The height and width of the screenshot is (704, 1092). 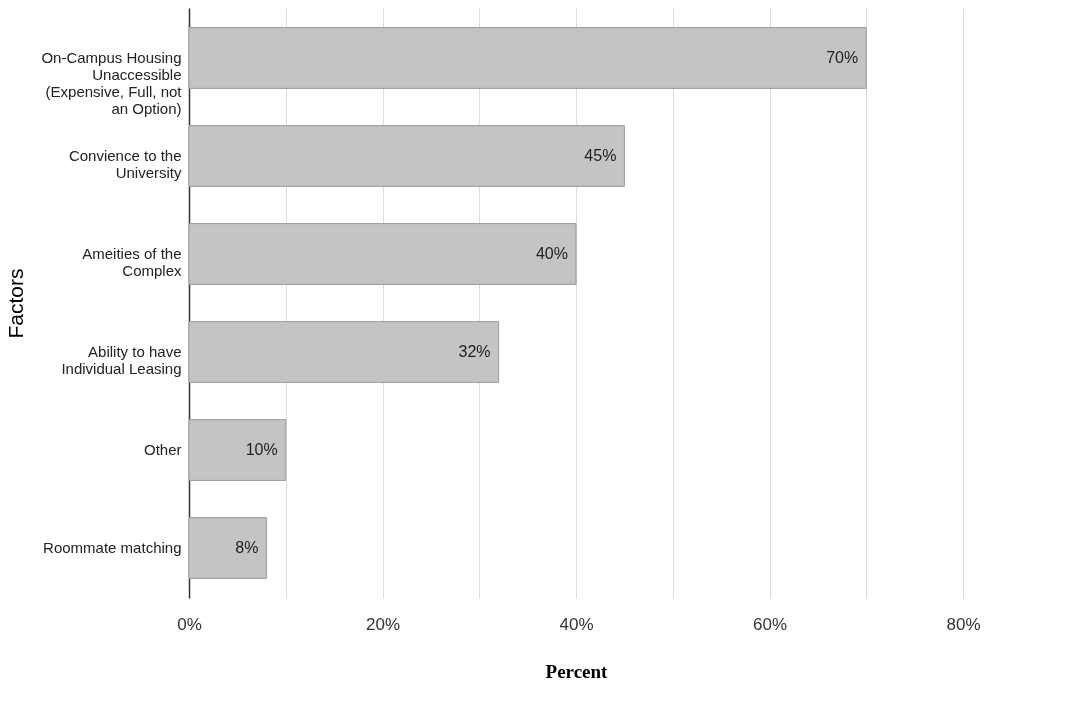 I want to click on y-tick-label: Ameities of the Complex, so click(x=132, y=262).